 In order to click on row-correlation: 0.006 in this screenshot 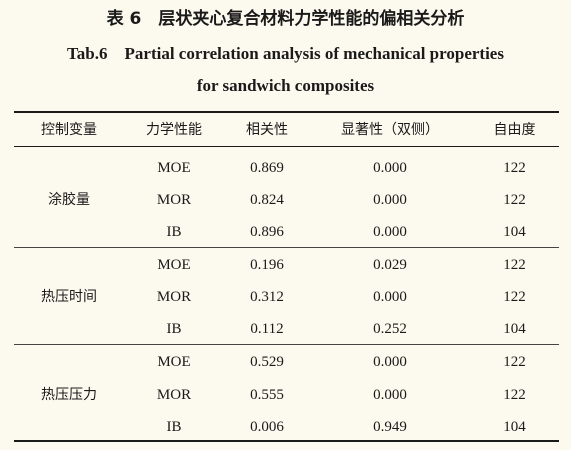, I will do `click(267, 427)`.